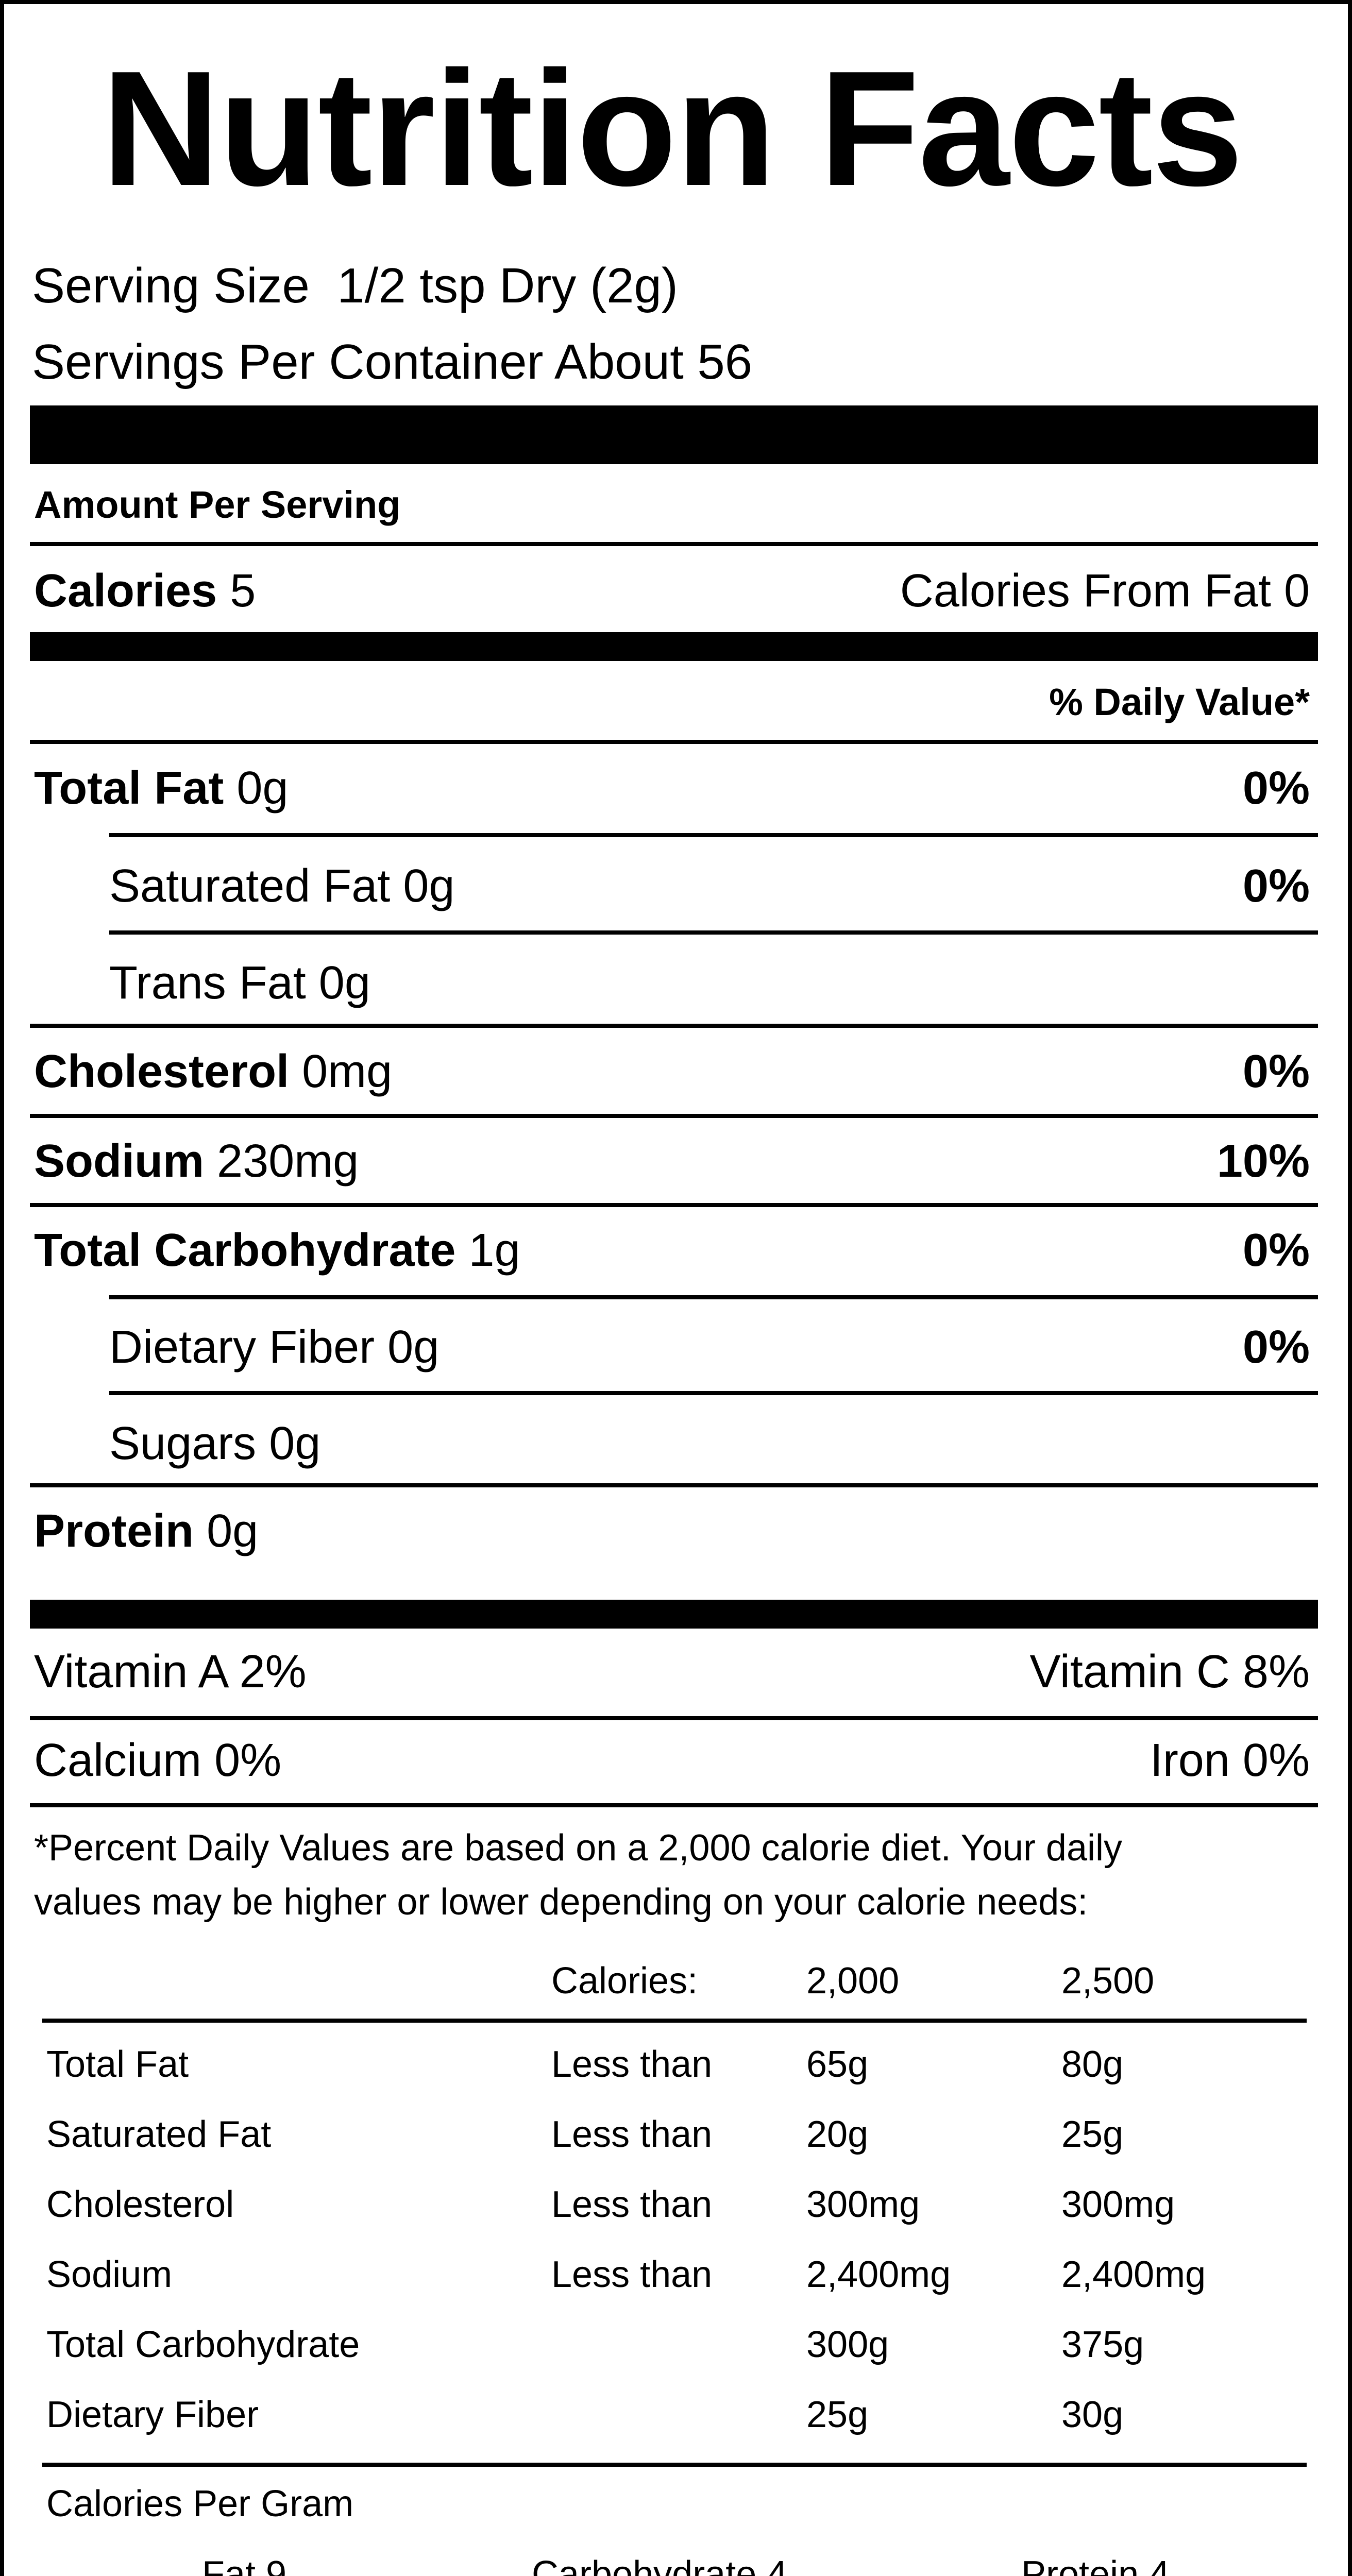 This screenshot has width=1352, height=2576. I want to click on nutrient-amount: 0mg, so click(347, 1071).